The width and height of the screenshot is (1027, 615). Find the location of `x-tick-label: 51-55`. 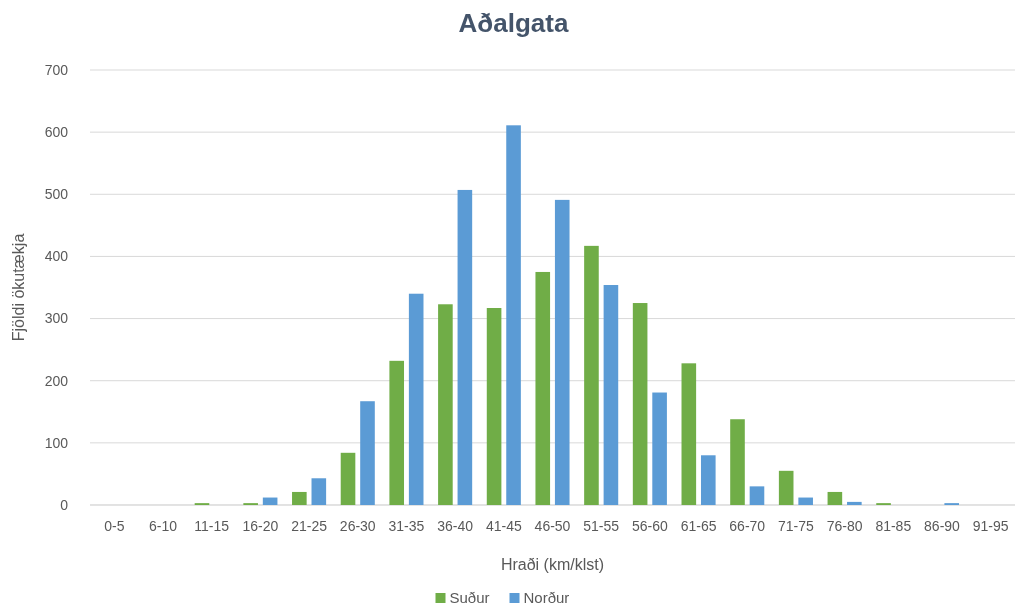

x-tick-label: 51-55 is located at coordinates (601, 526).